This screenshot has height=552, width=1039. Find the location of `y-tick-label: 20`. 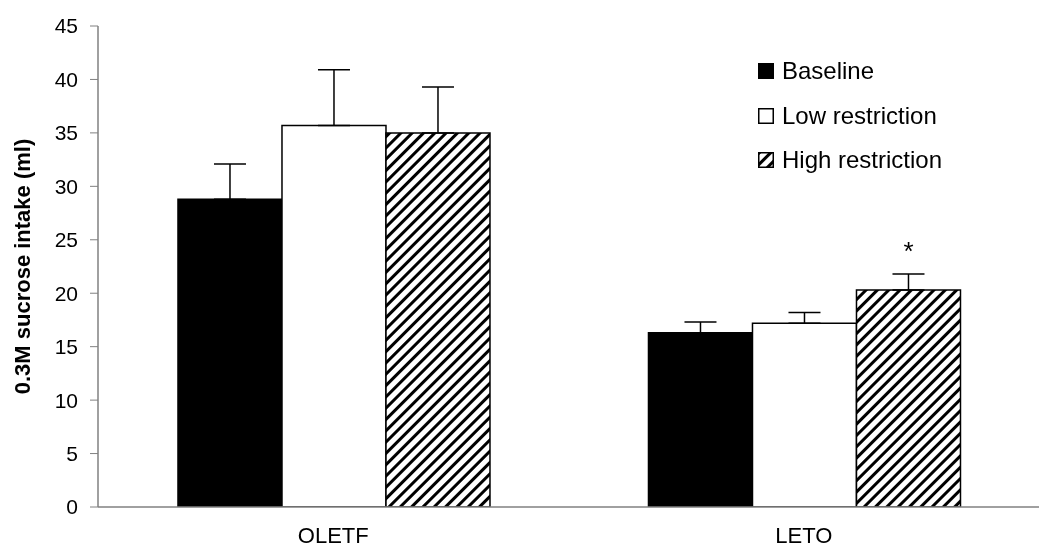

y-tick-label: 20 is located at coordinates (66, 293).